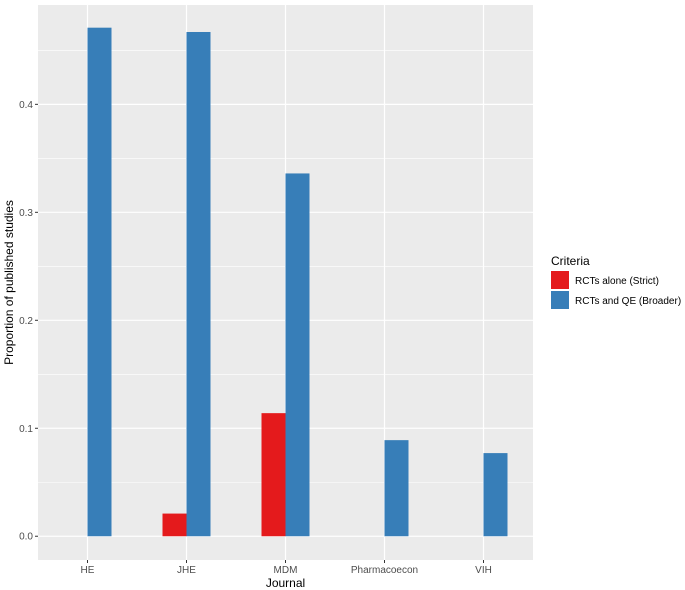 This screenshot has width=685, height=590. Describe the element at coordinates (88, 570) in the screenshot. I see `x-tick-label: HE` at that location.